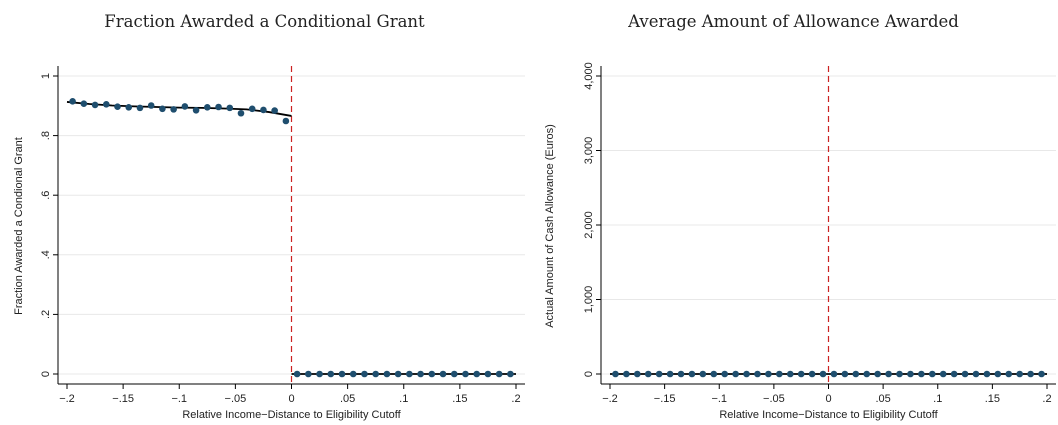  Describe the element at coordinates (46, 254) in the screenshot. I see `y-tick-label: .4` at that location.